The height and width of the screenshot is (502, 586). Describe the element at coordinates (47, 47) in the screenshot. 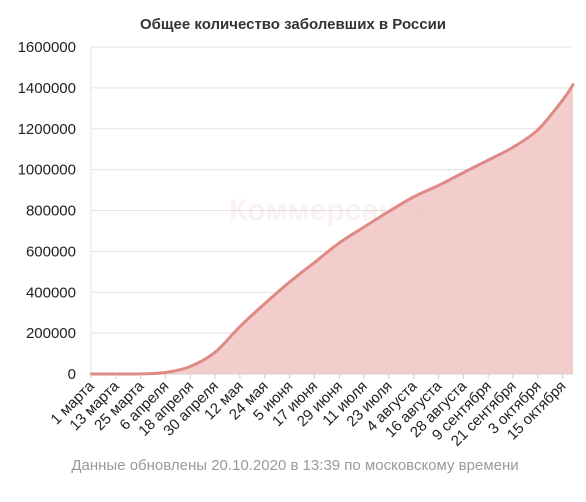

I see `y-tick-label: 1600000` at that location.